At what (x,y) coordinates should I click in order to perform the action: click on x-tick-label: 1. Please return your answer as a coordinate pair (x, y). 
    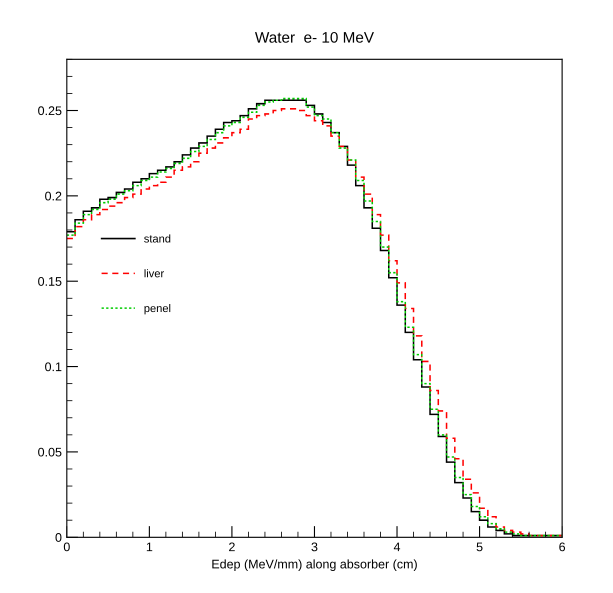
    Looking at the image, I should click on (149, 547).